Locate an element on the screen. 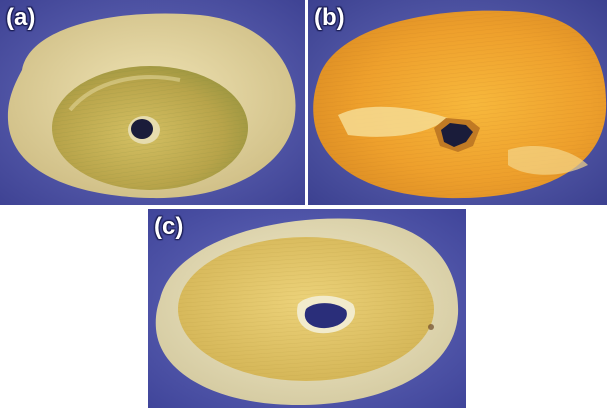 The image size is (607, 408). pale-patch-right is located at coordinates (548, 160).